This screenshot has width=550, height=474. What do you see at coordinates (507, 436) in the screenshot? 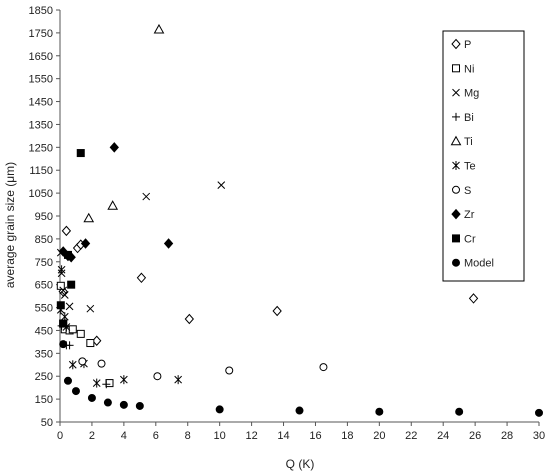
I see `x-tick-label: 28` at bounding box center [507, 436].